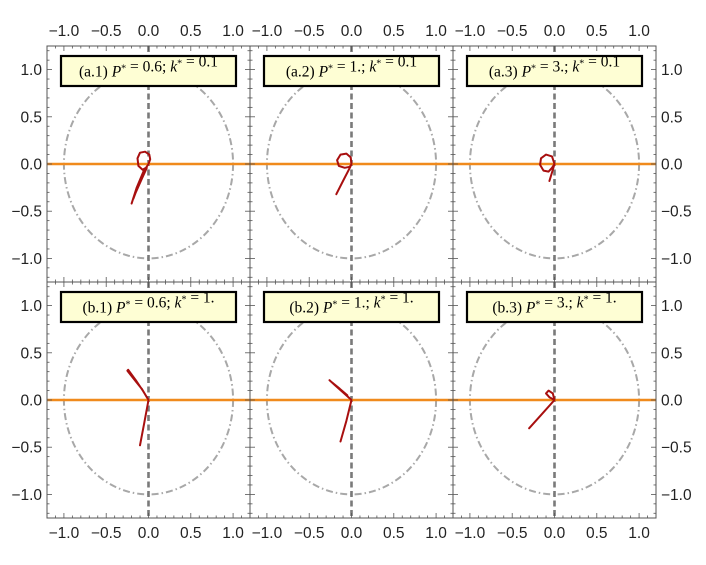 This screenshot has width=706, height=565. I want to click on panel-label-part: = 0.6;, so click(148, 67).